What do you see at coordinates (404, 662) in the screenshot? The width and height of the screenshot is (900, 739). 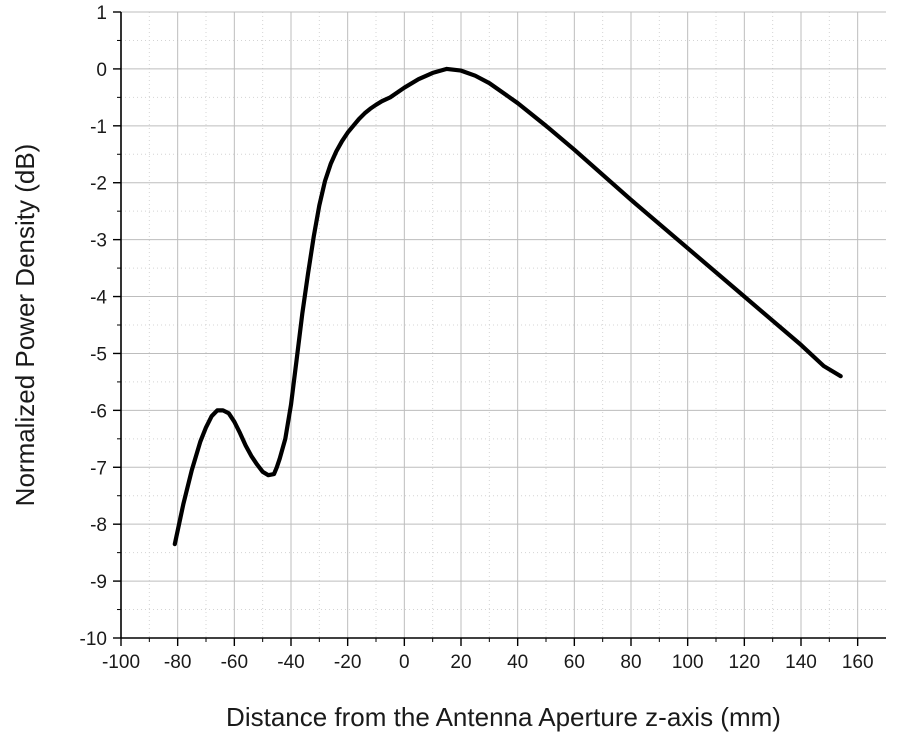 I see `x-tick-label: 0` at bounding box center [404, 662].